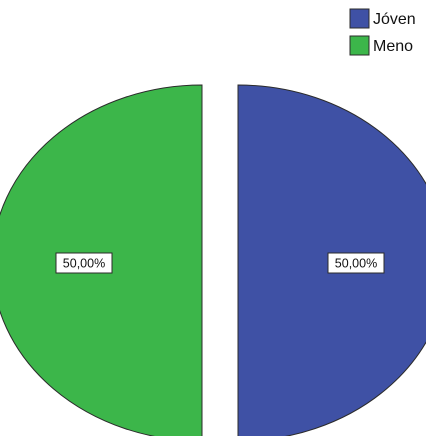 The height and width of the screenshot is (441, 426). I want to click on data-label-1: 50,00%, so click(356, 263).